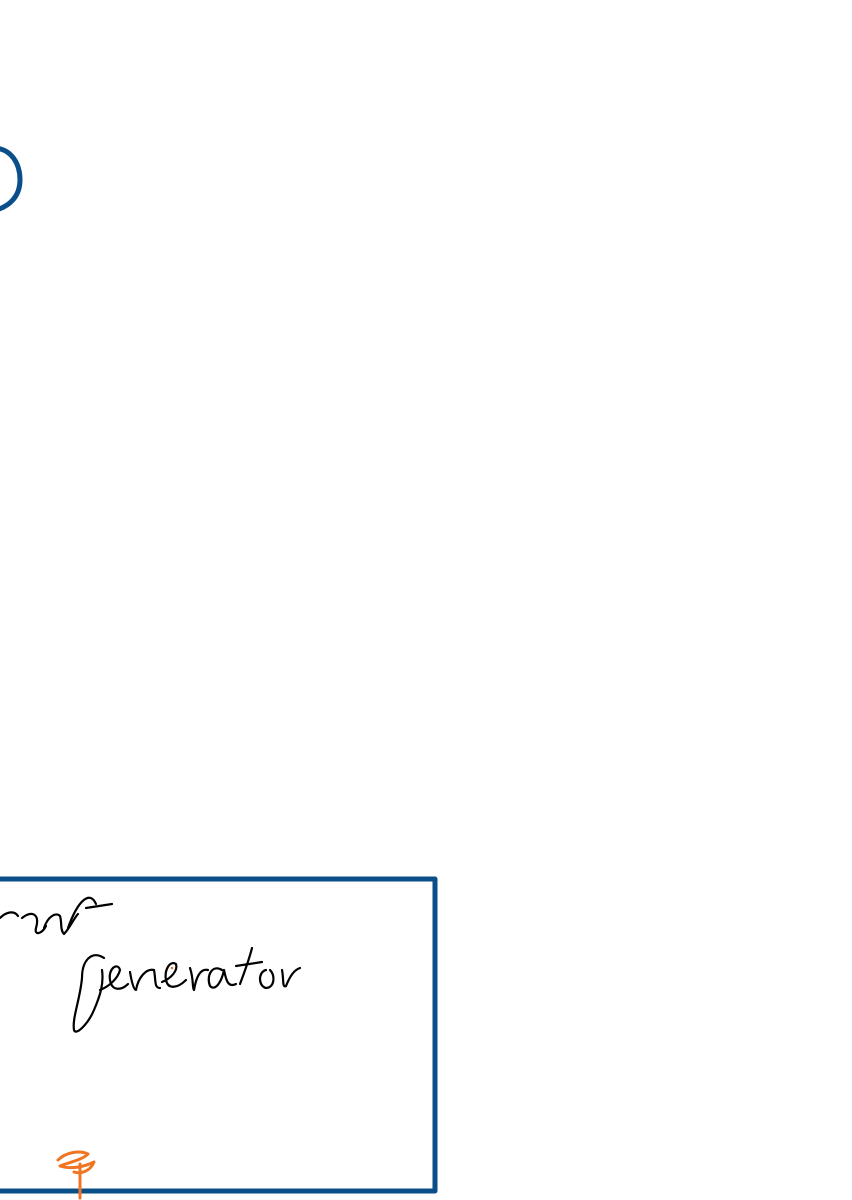 The width and height of the screenshot is (852, 1200). Describe the element at coordinates (187, 989) in the screenshot. I see `handwritten-generator` at that location.